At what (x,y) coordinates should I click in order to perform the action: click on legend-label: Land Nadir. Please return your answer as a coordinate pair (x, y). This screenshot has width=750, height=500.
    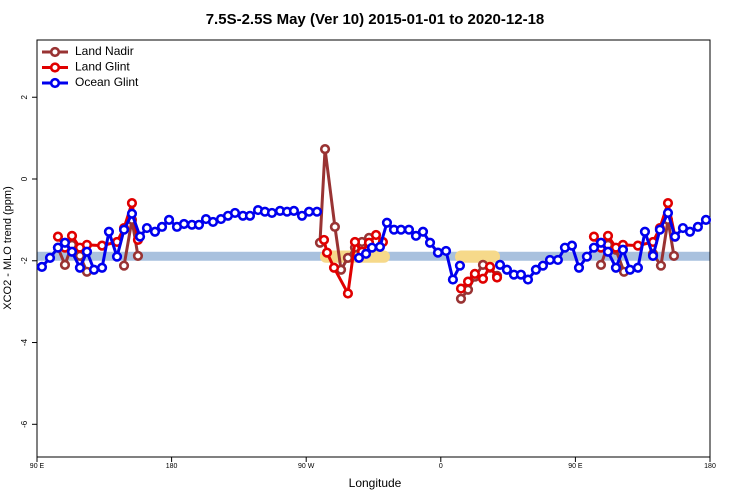
    Looking at the image, I should click on (104, 51).